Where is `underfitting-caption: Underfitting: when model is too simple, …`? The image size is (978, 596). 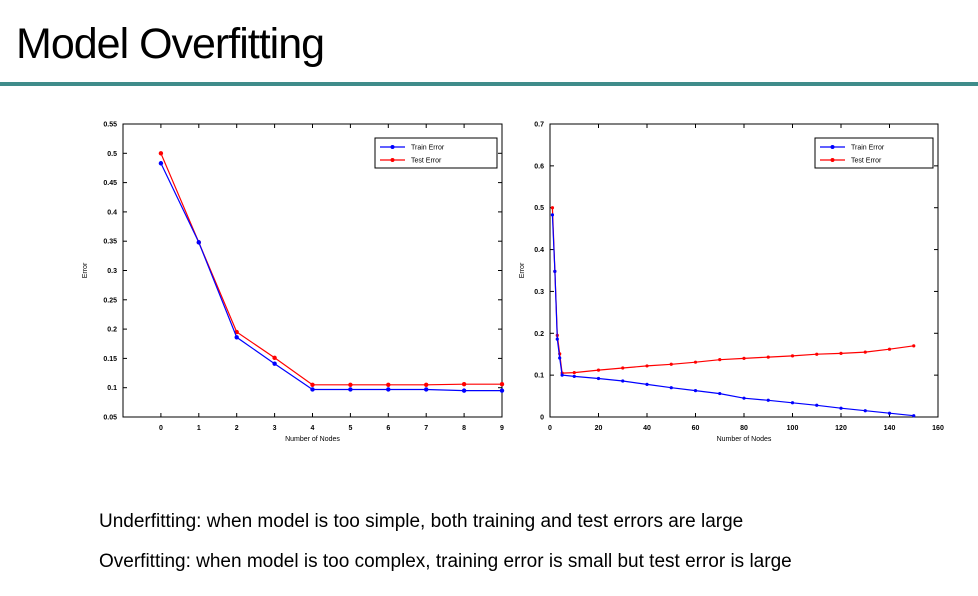
underfitting-caption: Underfitting: when model is too simple, … is located at coordinates (421, 521).